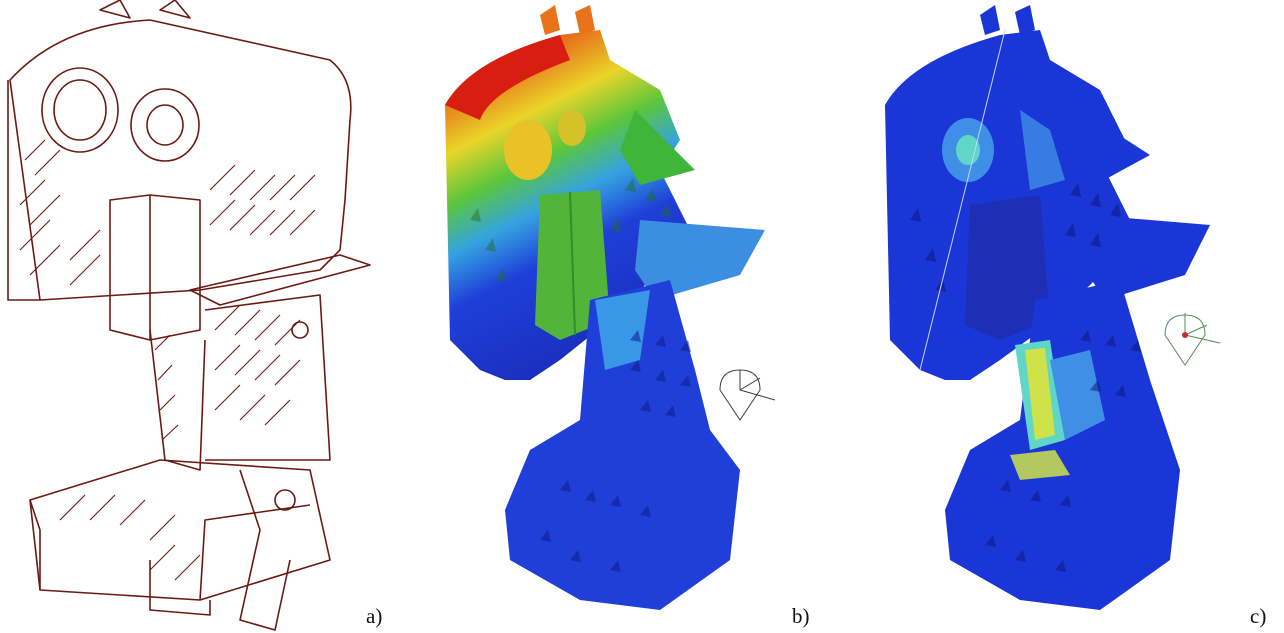 The image size is (1284, 633). I want to click on shelf-plate, so click(280, 280).